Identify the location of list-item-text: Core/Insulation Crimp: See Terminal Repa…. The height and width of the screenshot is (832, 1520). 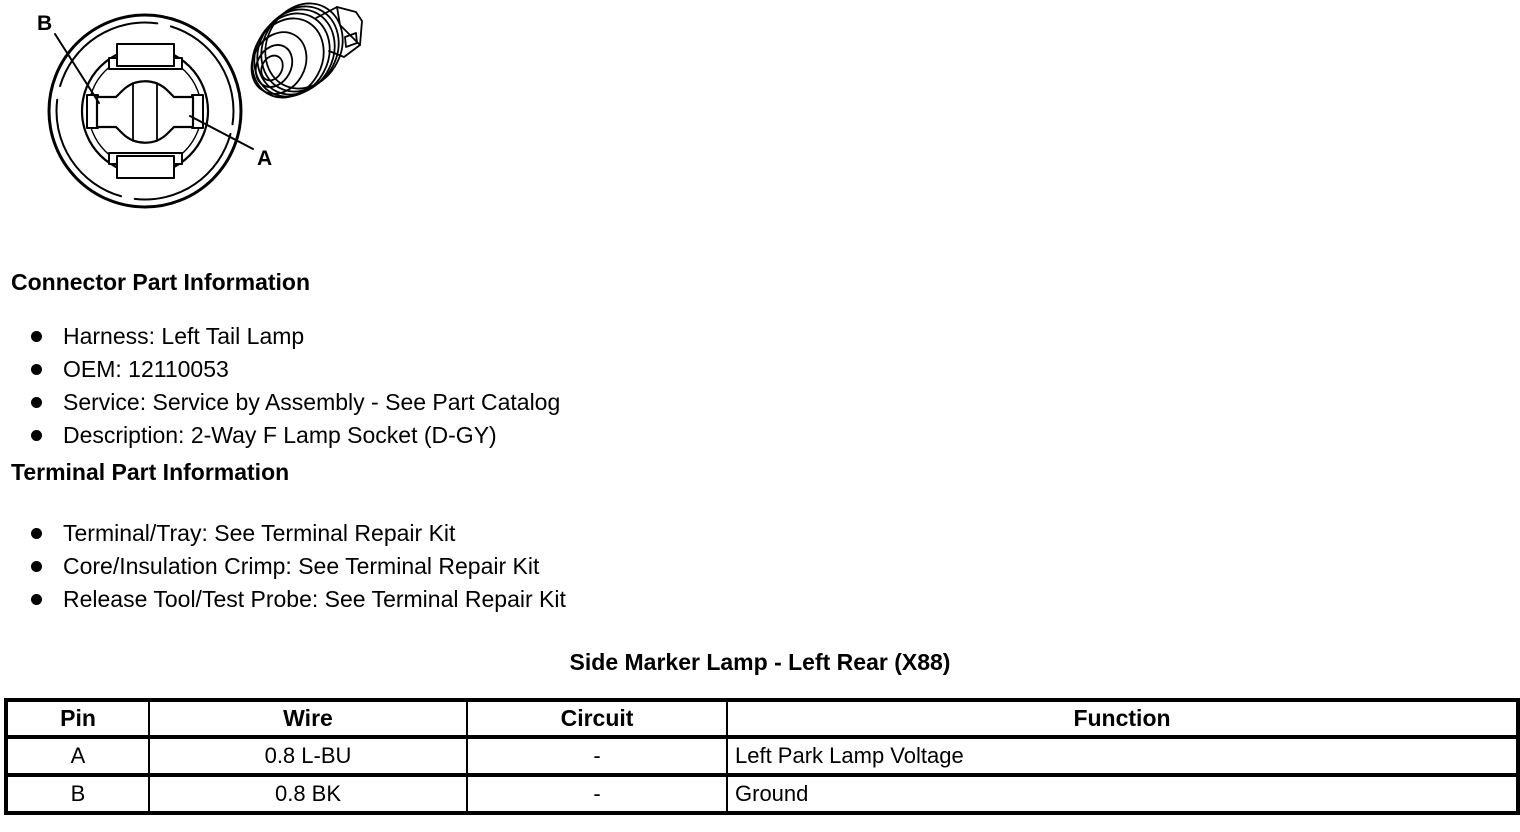
(301, 566).